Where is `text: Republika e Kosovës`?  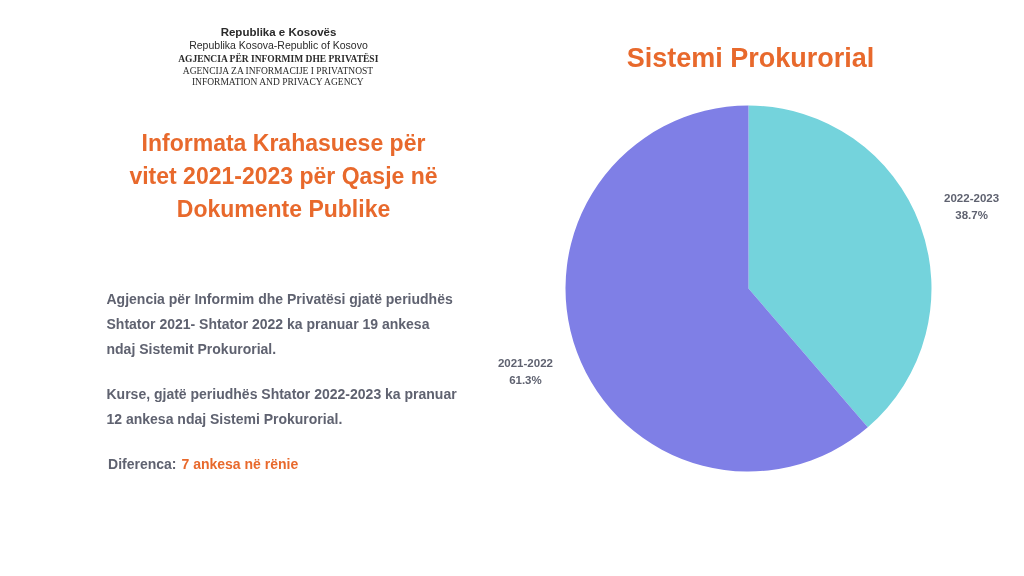
text: Republika e Kosovës is located at coordinates (278, 31).